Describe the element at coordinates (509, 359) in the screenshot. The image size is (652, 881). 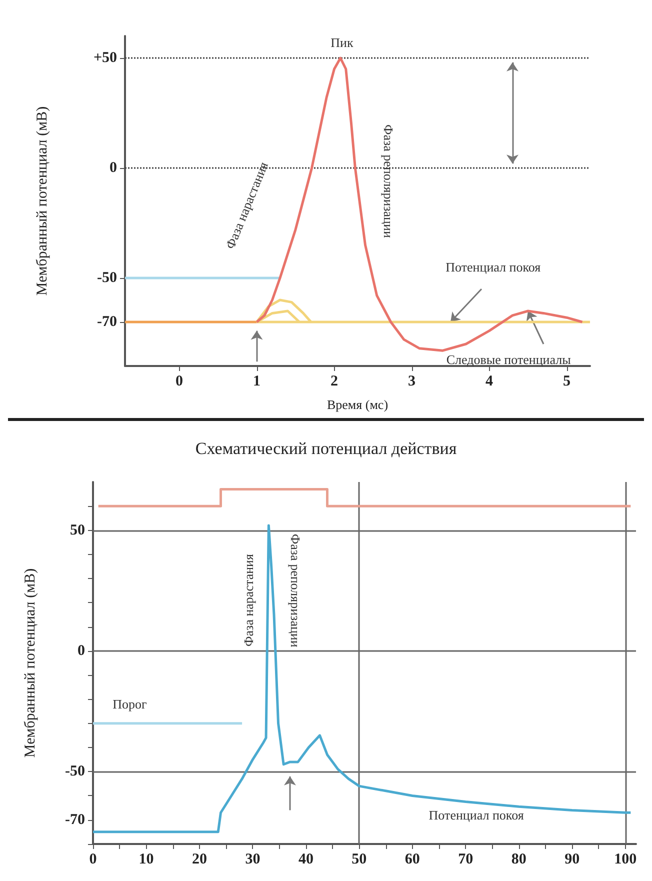
I see `annotation: Следовые потенциалы` at that location.